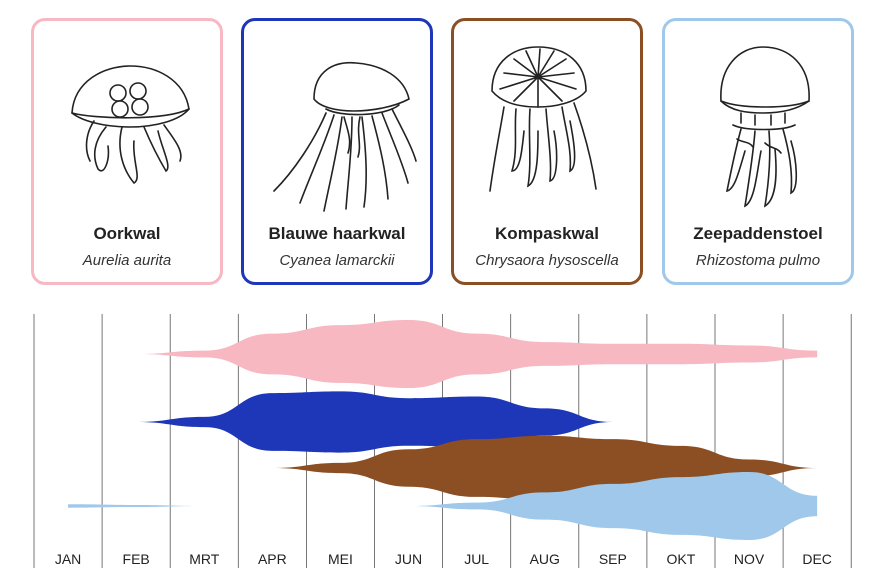 Image resolution: width=885 pixels, height=588 pixels. I want to click on species-latin-name: Chrysaora hysoscella, so click(547, 260).